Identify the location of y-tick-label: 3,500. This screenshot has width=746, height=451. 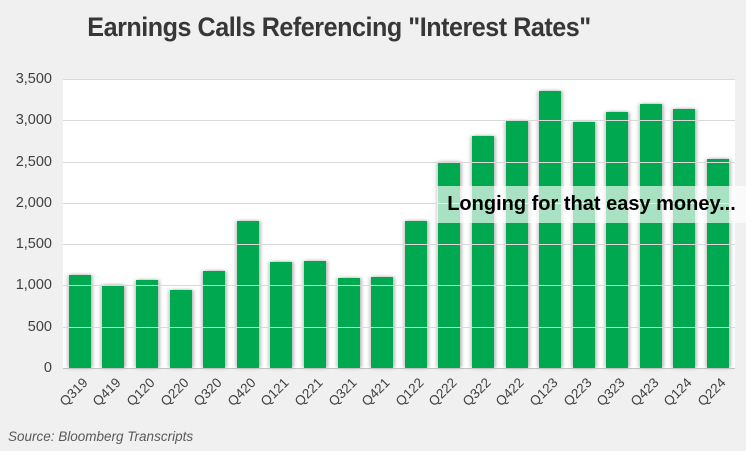
(33, 79).